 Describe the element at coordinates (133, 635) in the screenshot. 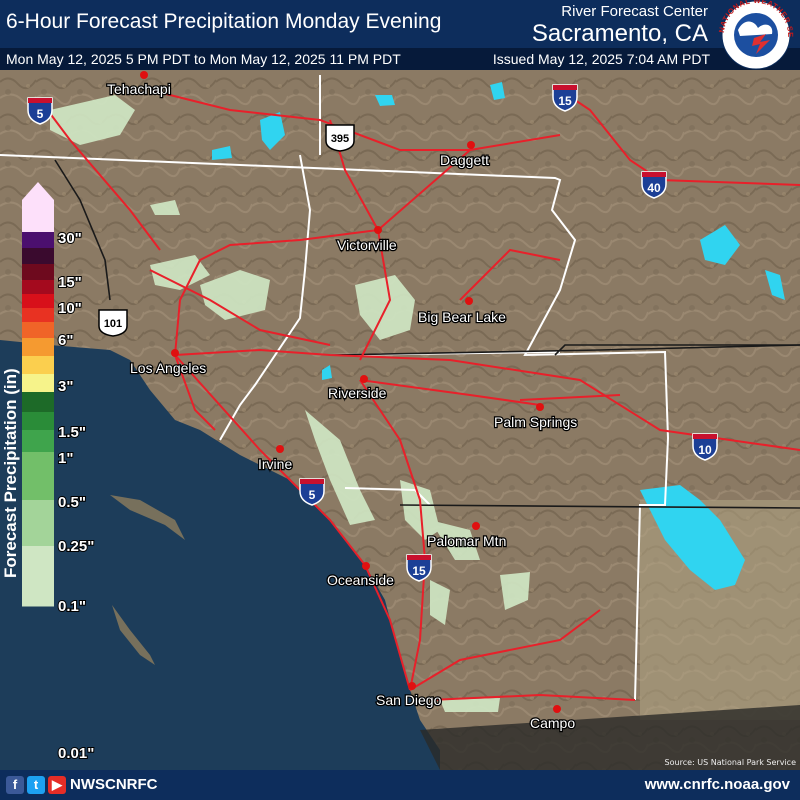

I see `san-clemente-island` at that location.